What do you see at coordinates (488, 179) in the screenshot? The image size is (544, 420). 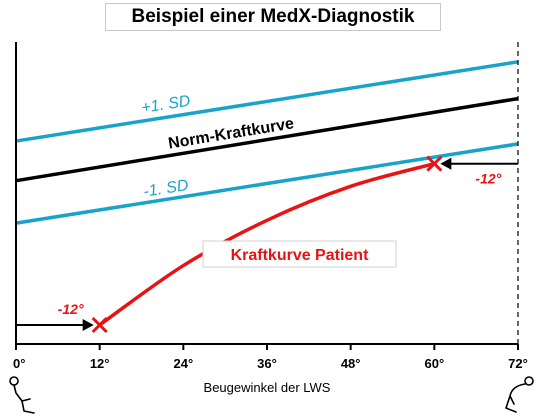 I see `offset-label-end: -12°` at bounding box center [488, 179].